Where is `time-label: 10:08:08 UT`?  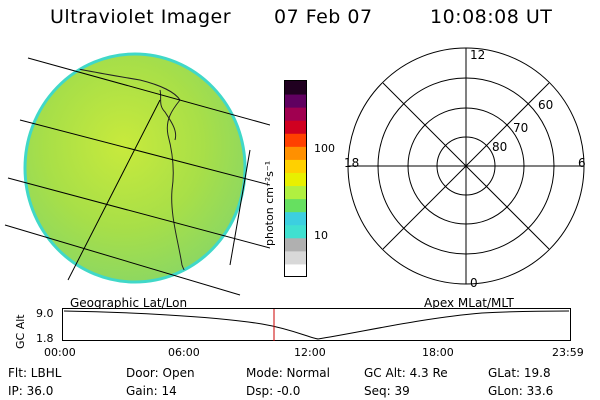 time-label: 10:08:08 UT is located at coordinates (491, 17).